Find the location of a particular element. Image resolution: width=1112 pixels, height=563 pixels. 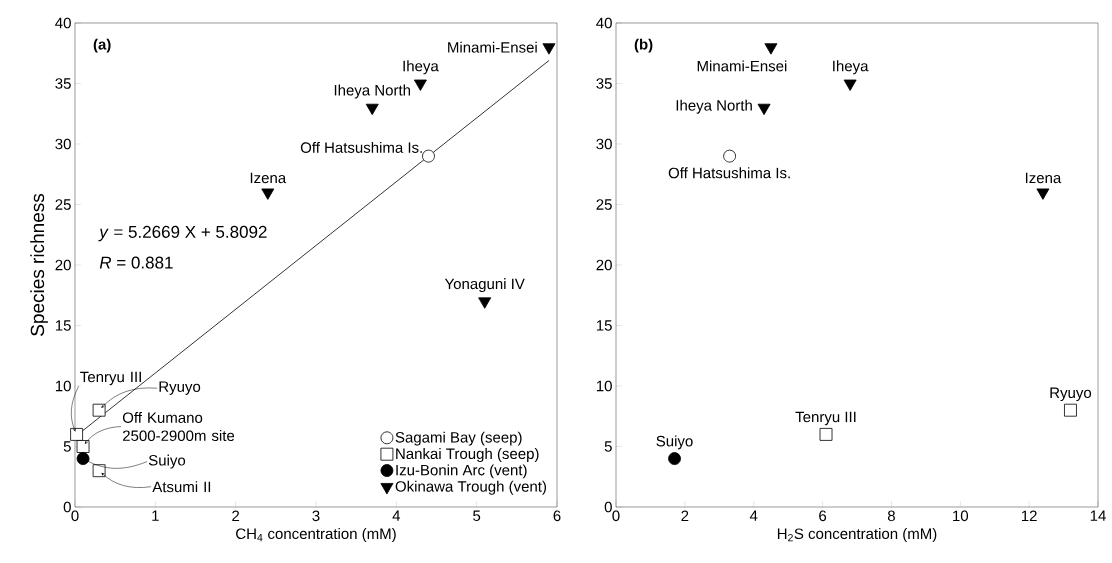

annotation: Off Kumano 2500-2900m site is located at coordinates (178, 426).